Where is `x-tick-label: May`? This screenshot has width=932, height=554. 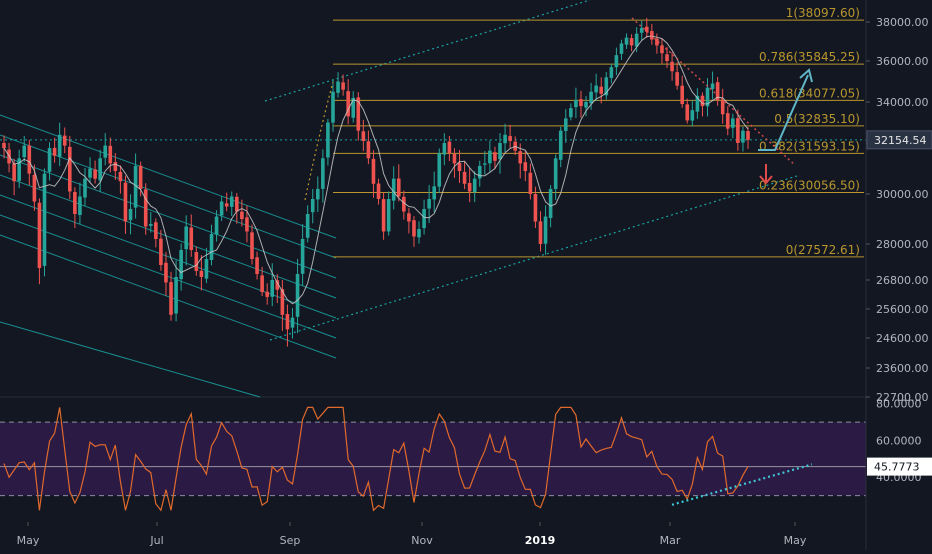 x-tick-label: May is located at coordinates (795, 540).